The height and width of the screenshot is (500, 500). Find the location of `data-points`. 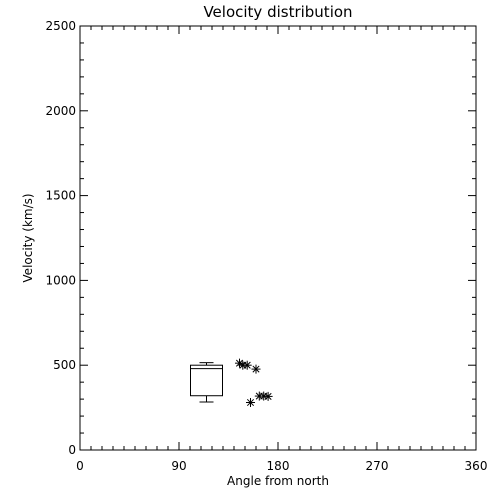

data-points is located at coordinates (254, 383).